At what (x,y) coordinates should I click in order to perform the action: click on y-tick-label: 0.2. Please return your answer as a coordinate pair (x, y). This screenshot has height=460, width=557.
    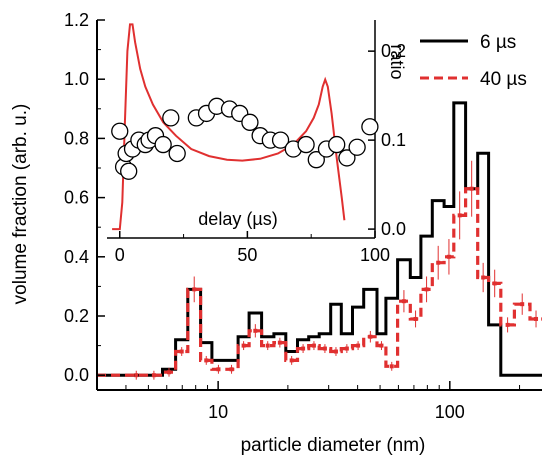
    Looking at the image, I should click on (76, 316).